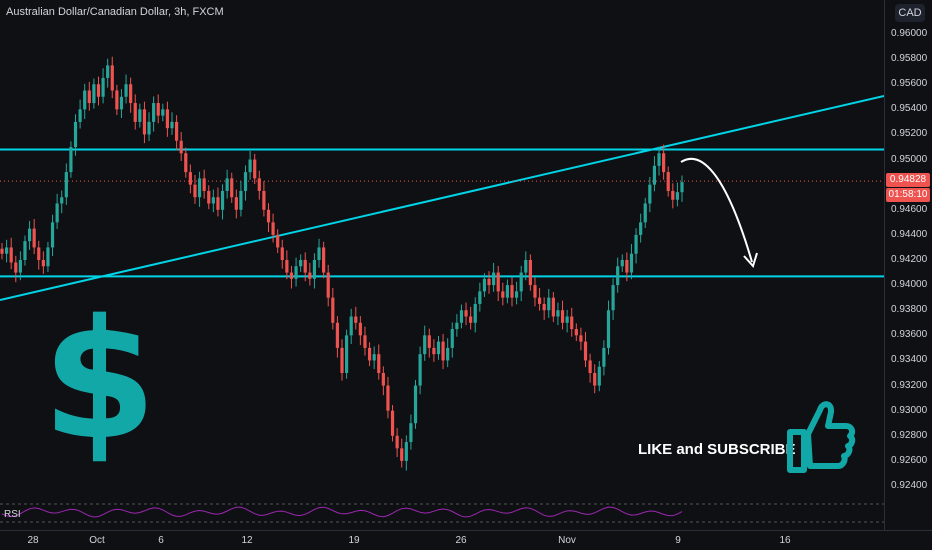 The width and height of the screenshot is (932, 550). I want to click on price-tick-label: 0.95600, so click(909, 84).